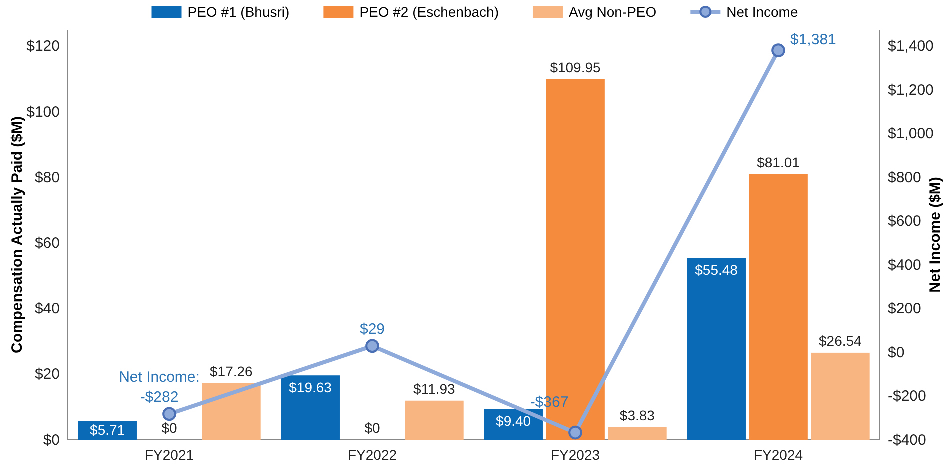 This screenshot has height=472, width=950. What do you see at coordinates (779, 454) in the screenshot?
I see `x-tick-label: FY2024` at bounding box center [779, 454].